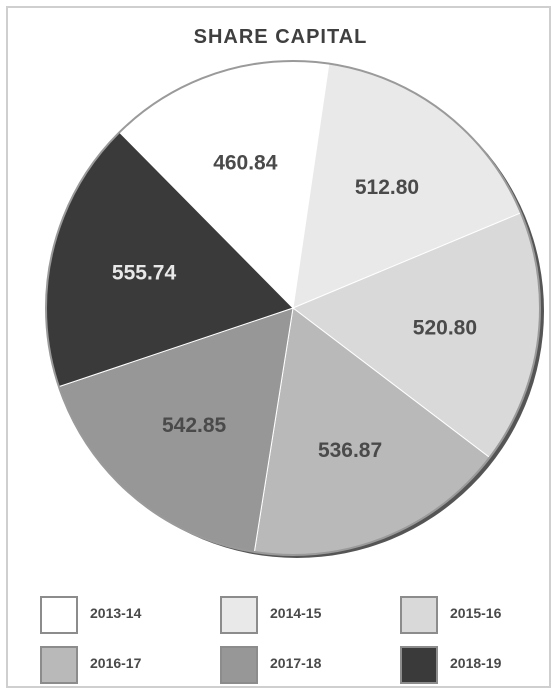 The height and width of the screenshot is (695, 559). I want to click on legend-label: 2016-17, so click(116, 663).